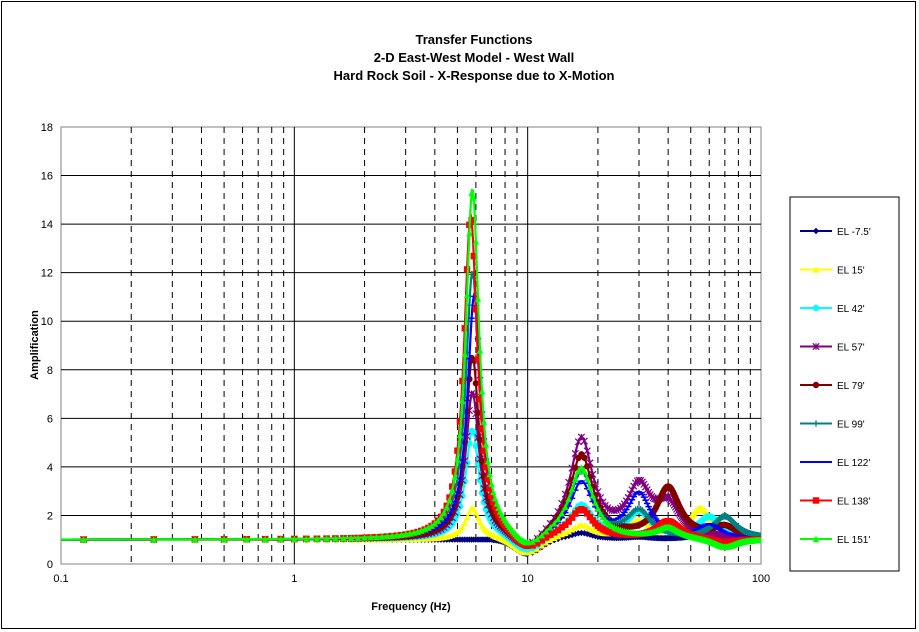 The image size is (919, 632). What do you see at coordinates (528, 579) in the screenshot?
I see `x-tick-label: 10` at bounding box center [528, 579].